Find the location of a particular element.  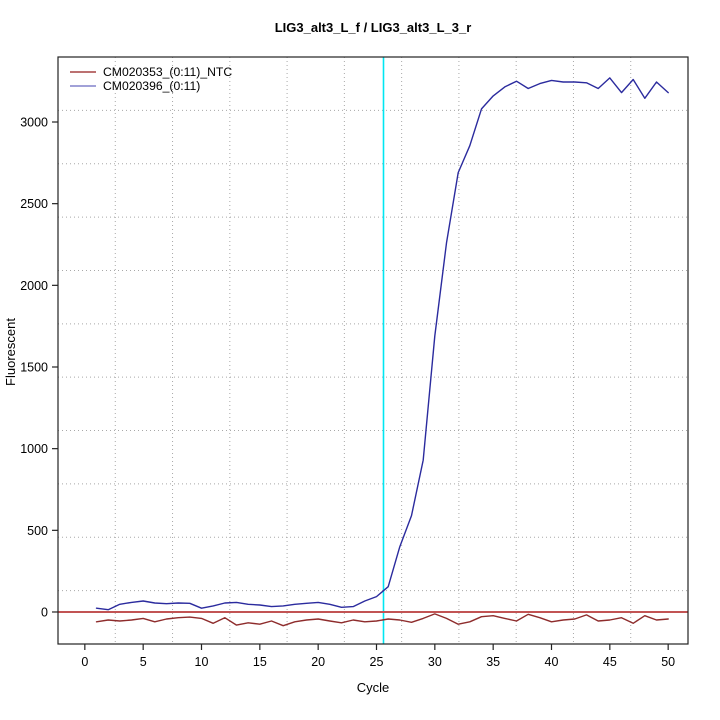

y-tick-label: 0 is located at coordinates (44, 612).